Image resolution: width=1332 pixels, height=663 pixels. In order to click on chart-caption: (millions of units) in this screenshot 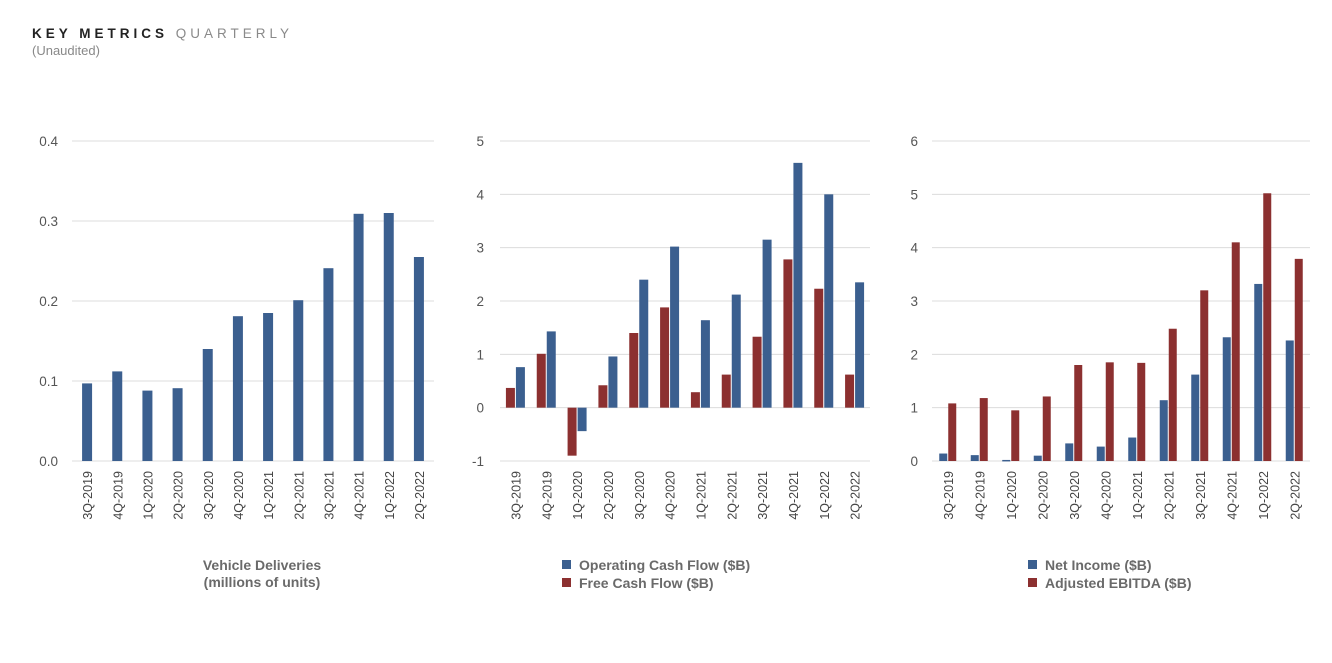, I will do `click(262, 582)`.